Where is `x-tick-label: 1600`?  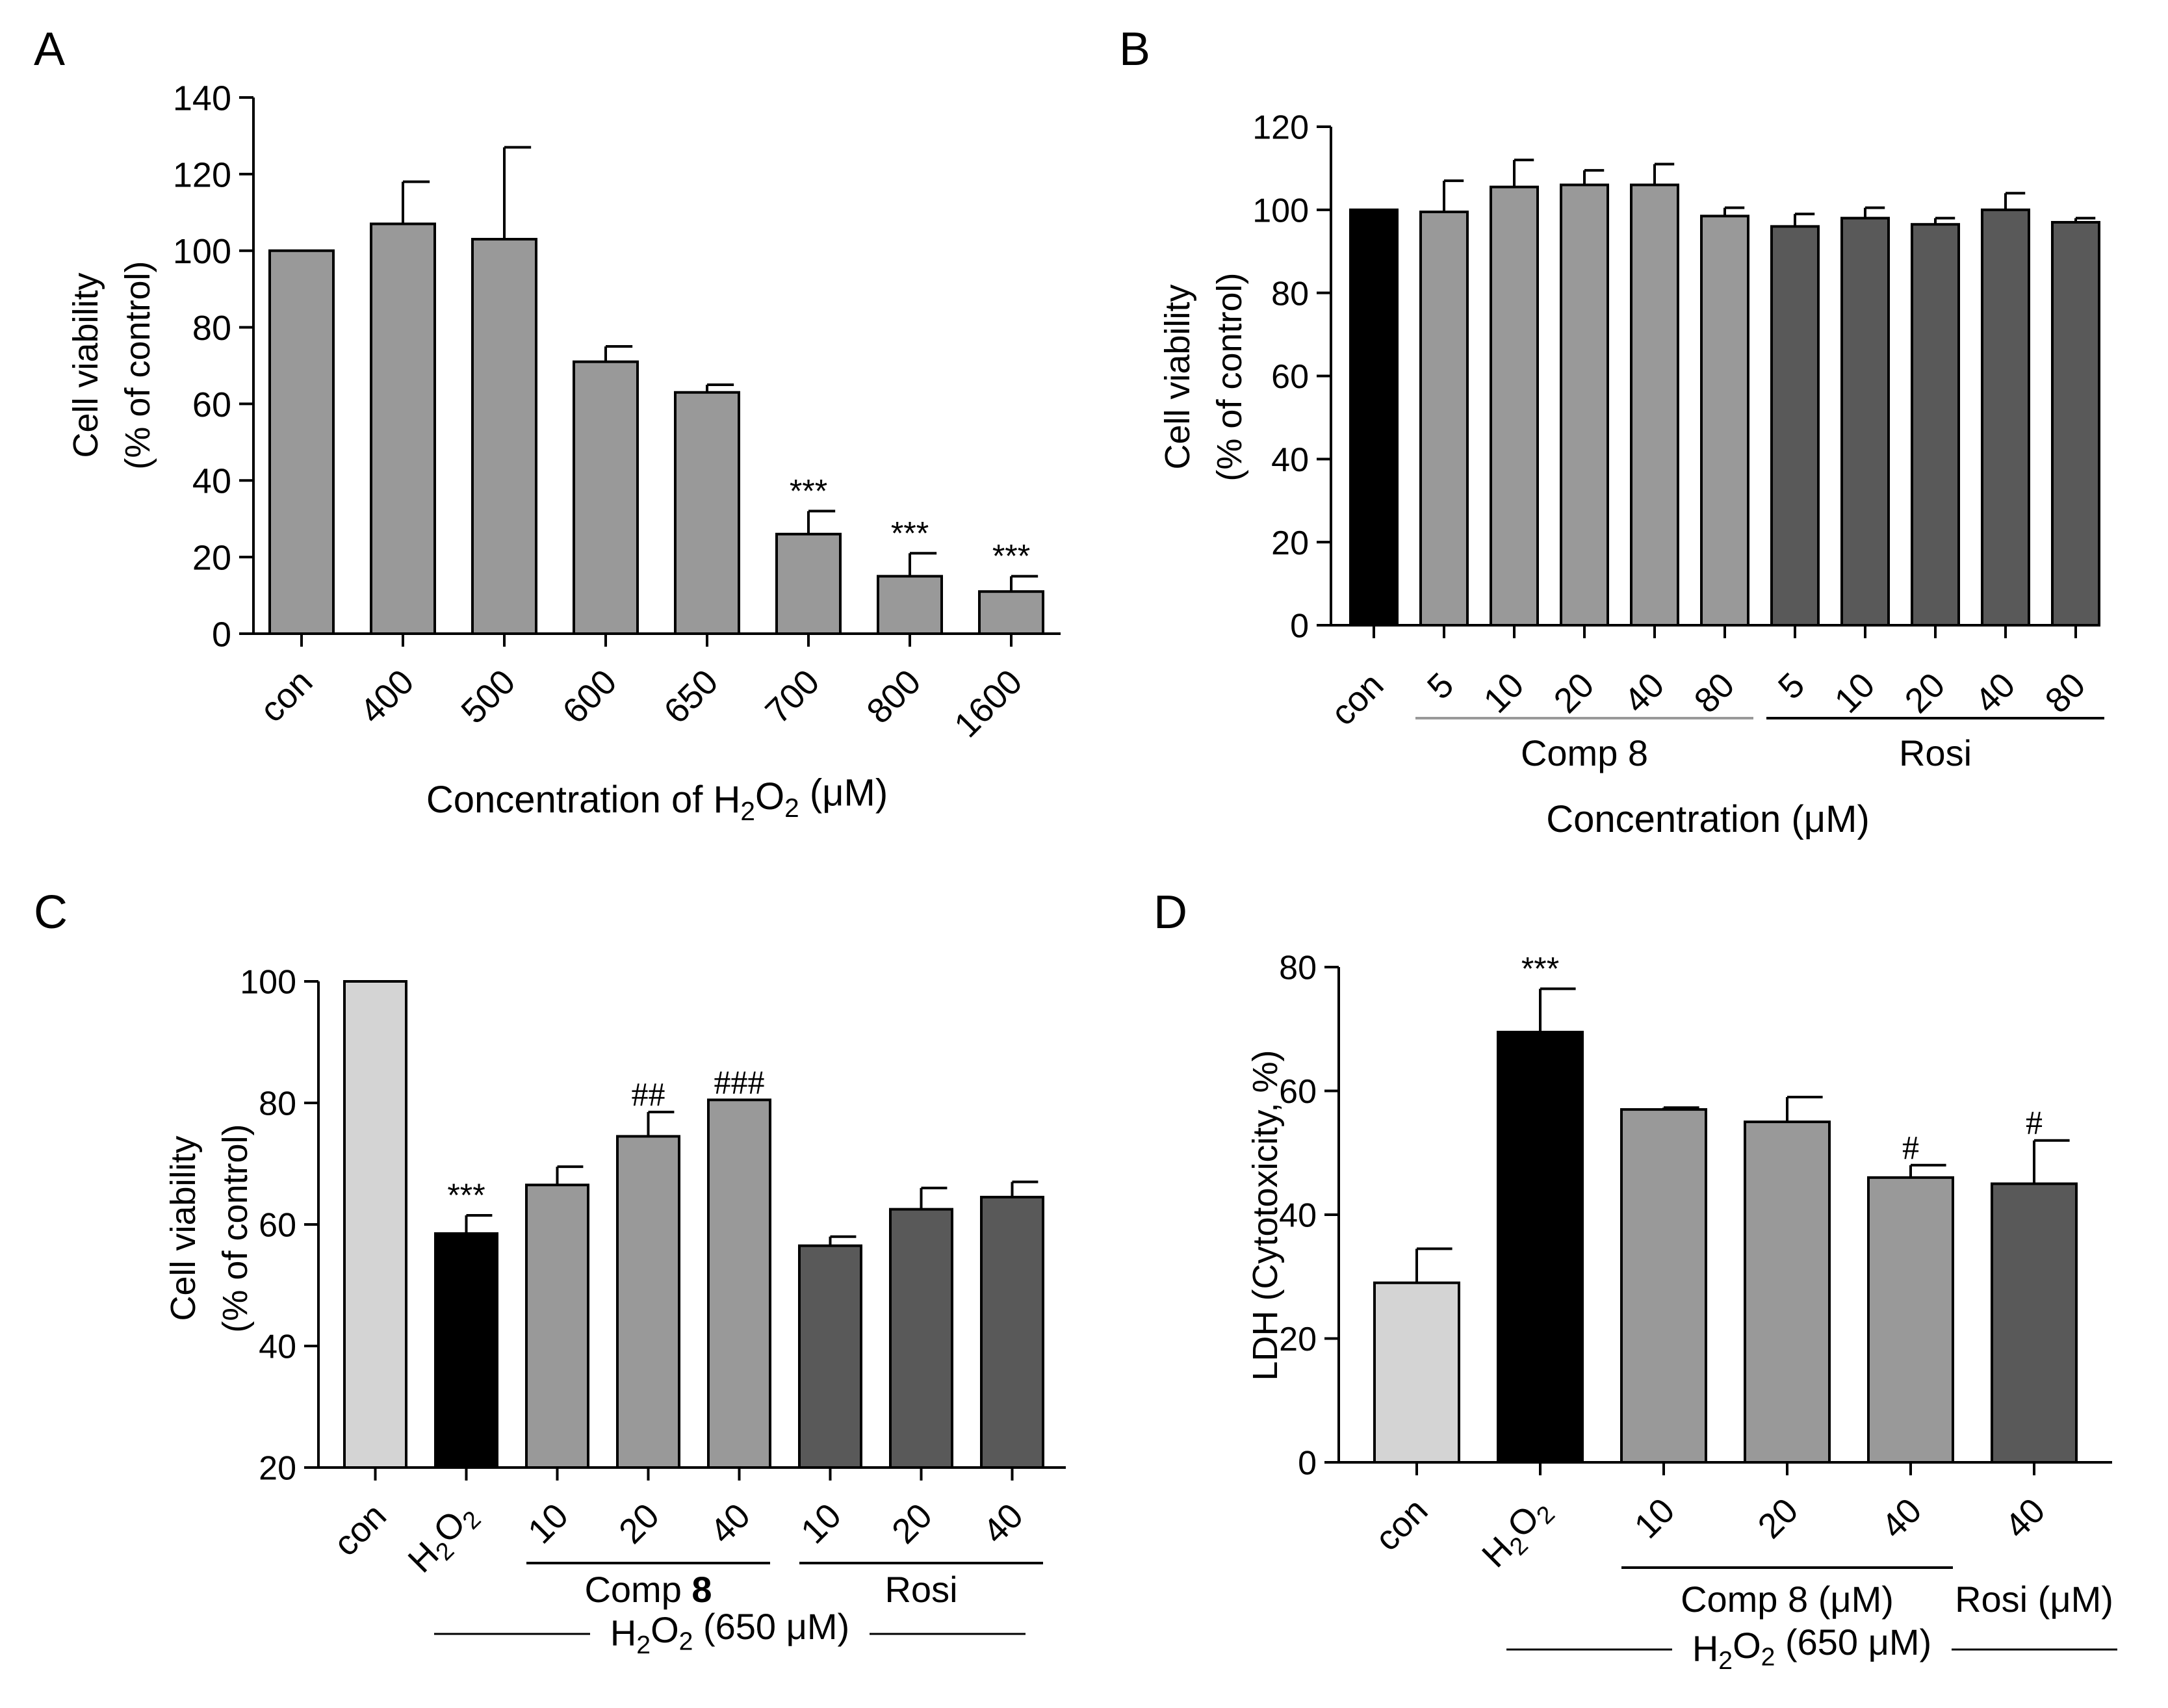 x-tick-label: 1600 is located at coordinates (988, 703).